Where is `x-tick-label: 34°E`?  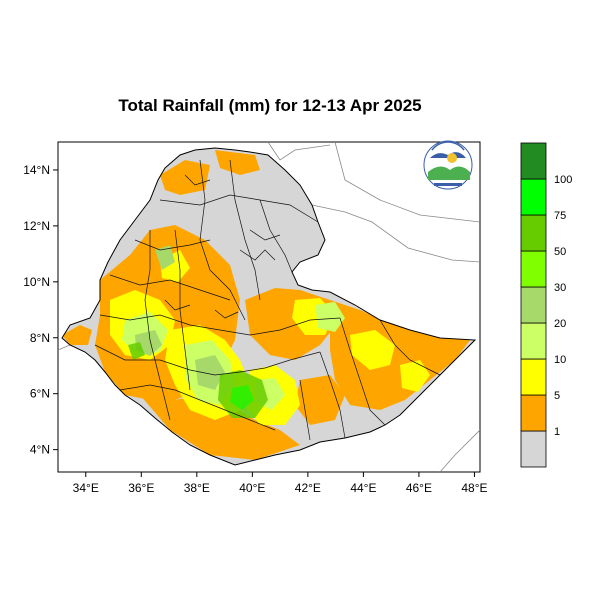 x-tick-label: 34°E is located at coordinates (86, 488).